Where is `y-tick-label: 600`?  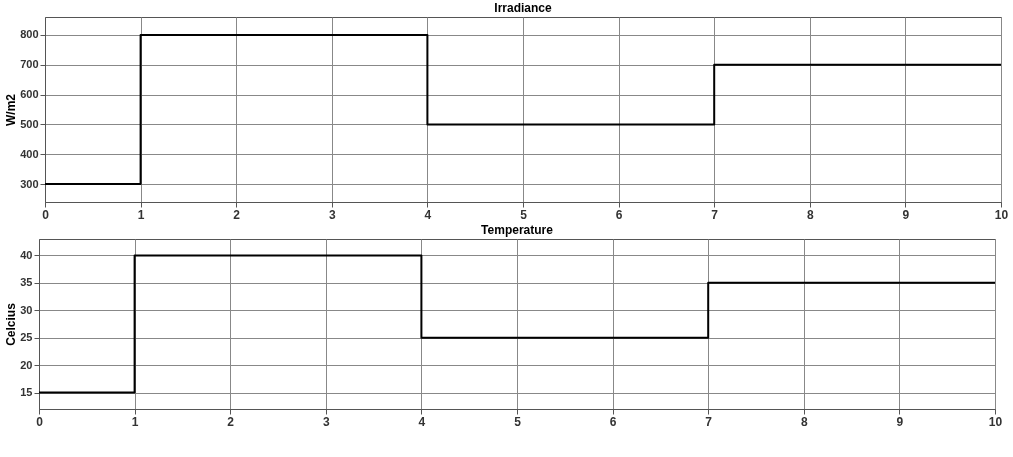 y-tick-label: 600 is located at coordinates (29, 94).